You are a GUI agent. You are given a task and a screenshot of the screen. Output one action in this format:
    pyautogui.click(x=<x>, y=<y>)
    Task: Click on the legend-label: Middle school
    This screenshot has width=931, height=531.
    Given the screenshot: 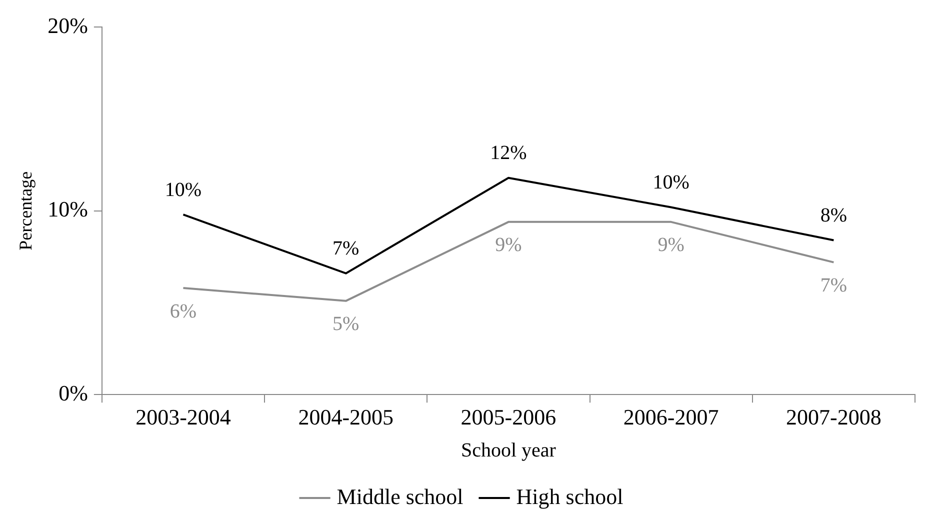 What is the action you would take?
    pyautogui.click(x=400, y=496)
    